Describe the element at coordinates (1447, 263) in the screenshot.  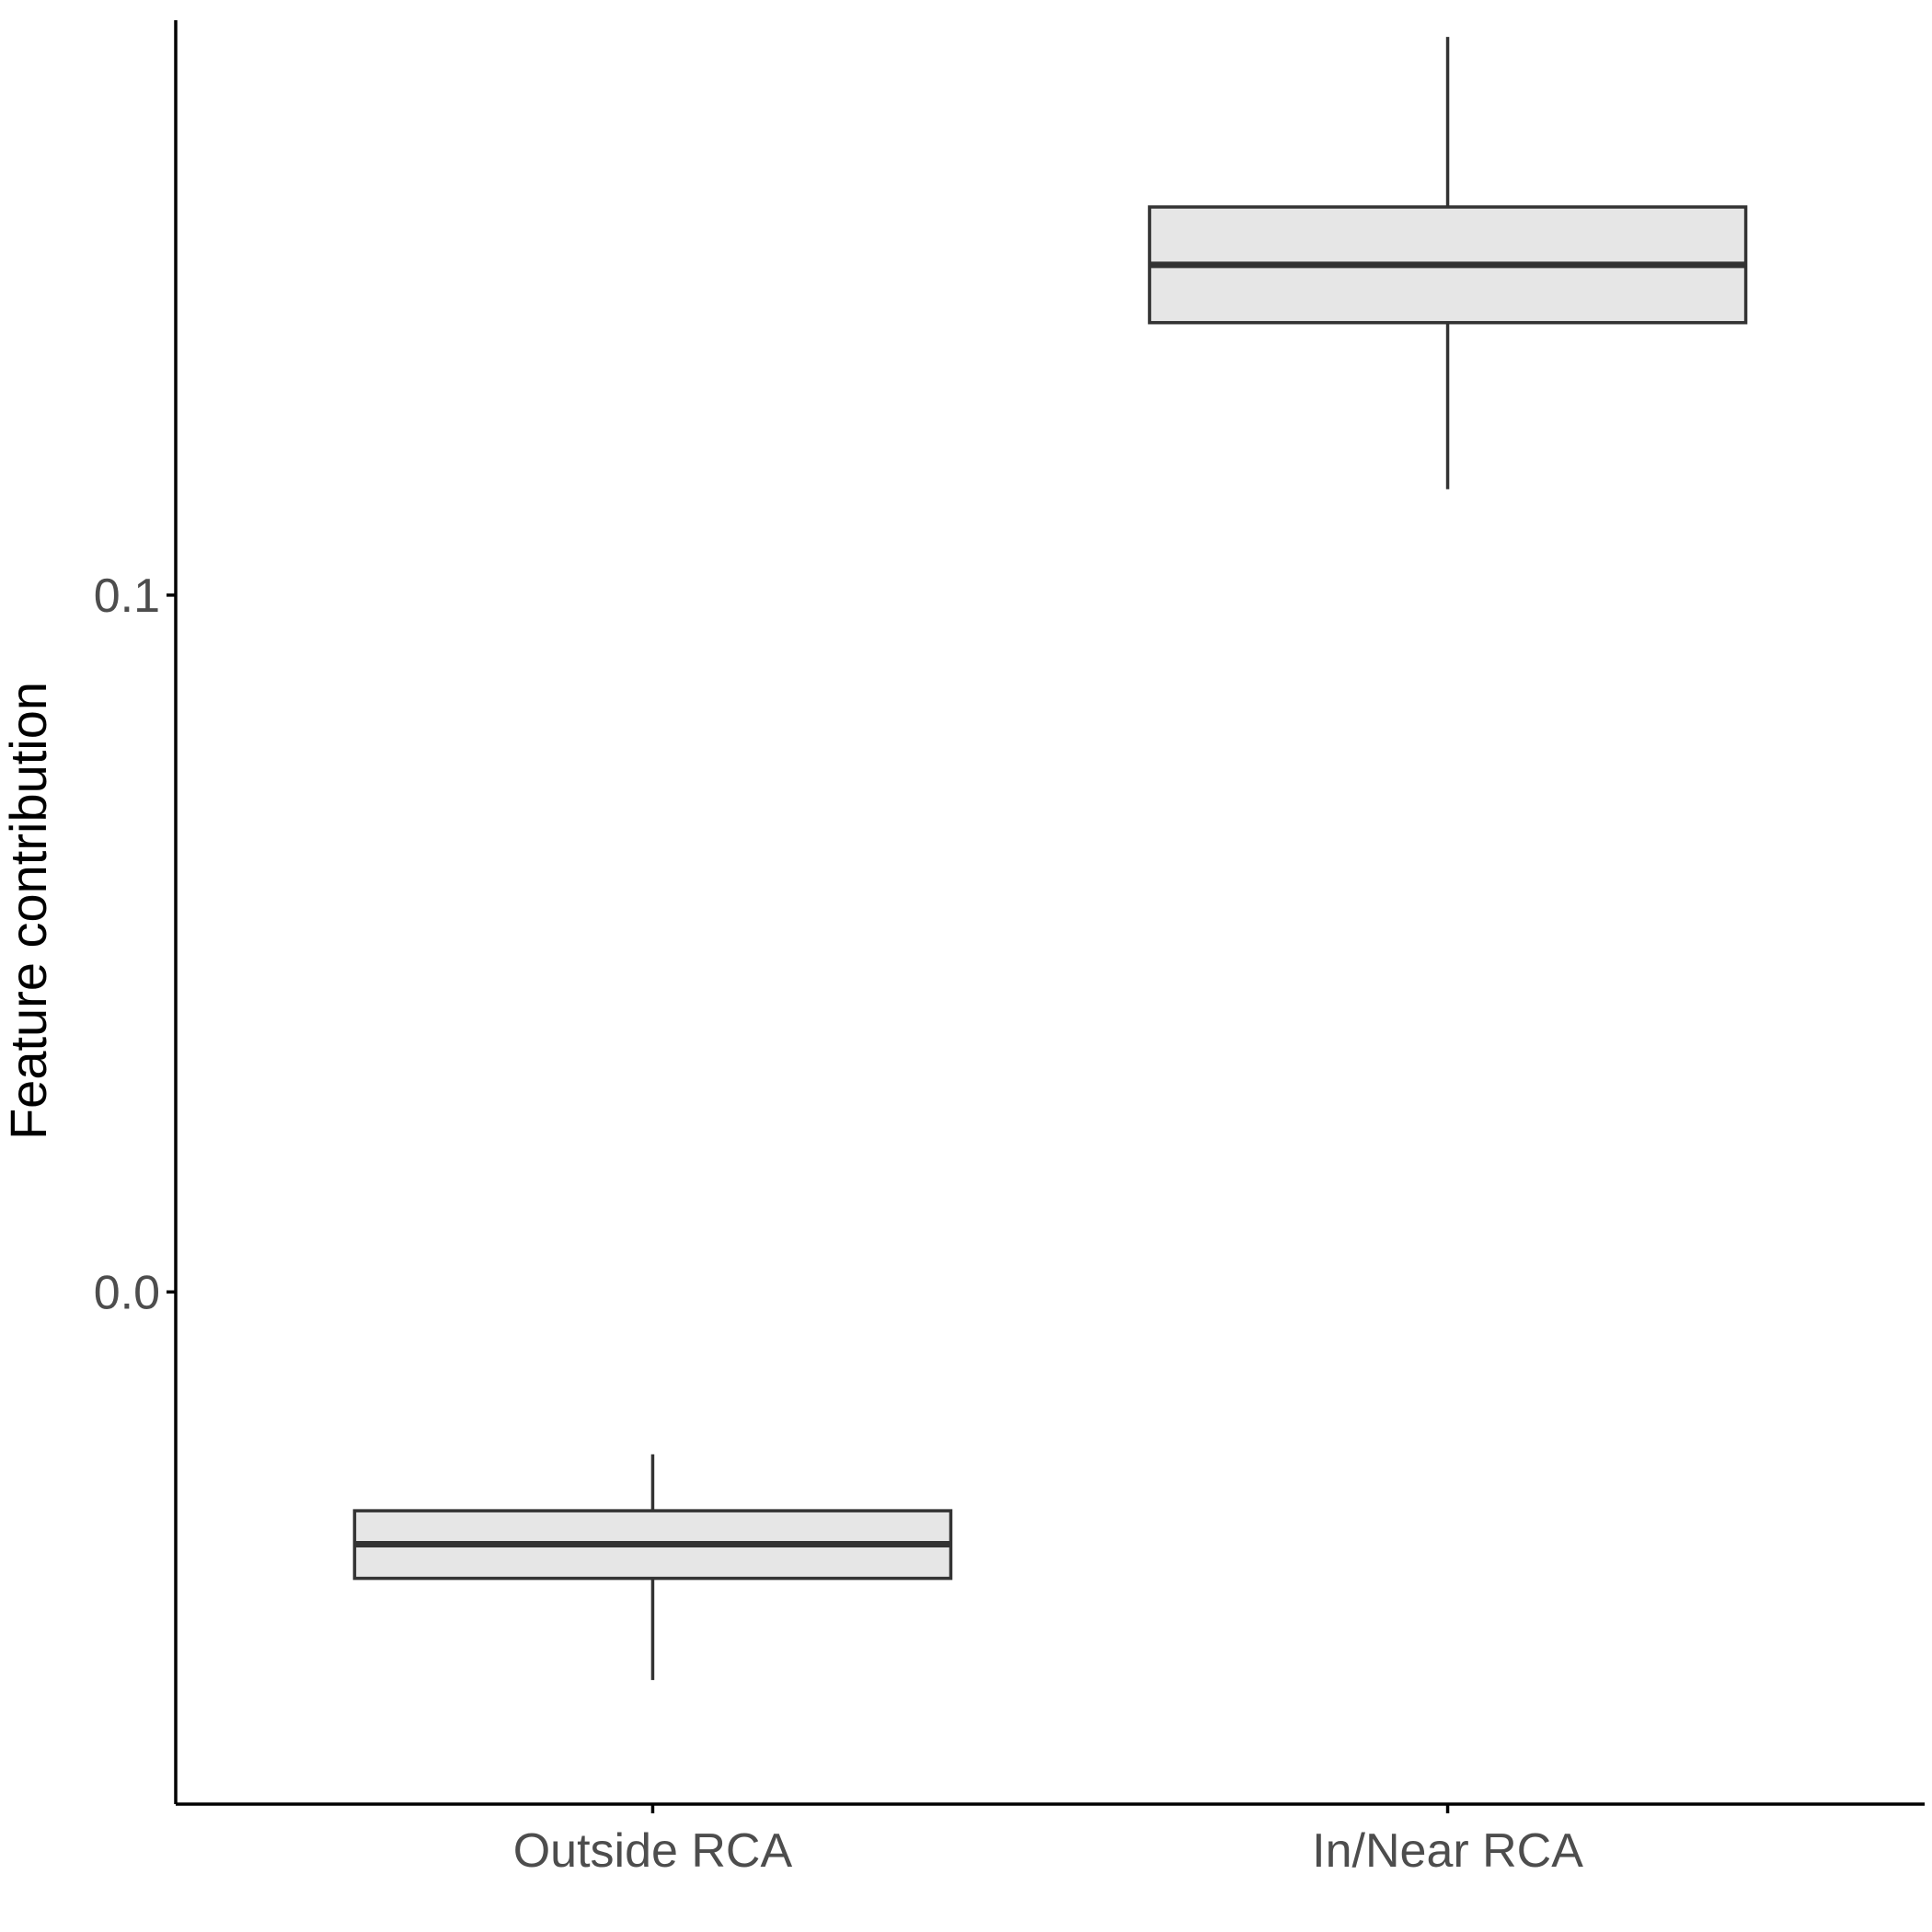
I see `box-group-in-near-rca` at that location.